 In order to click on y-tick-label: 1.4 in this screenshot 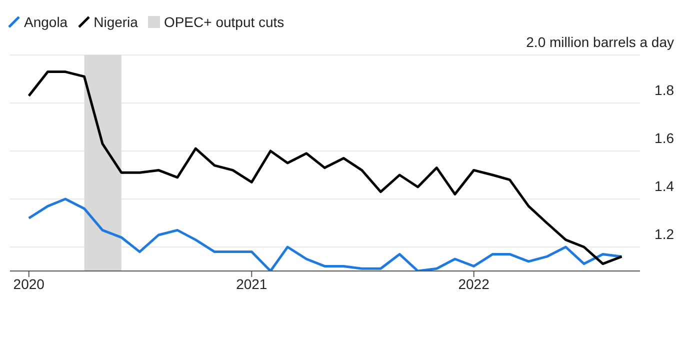, I will do `click(664, 186)`.